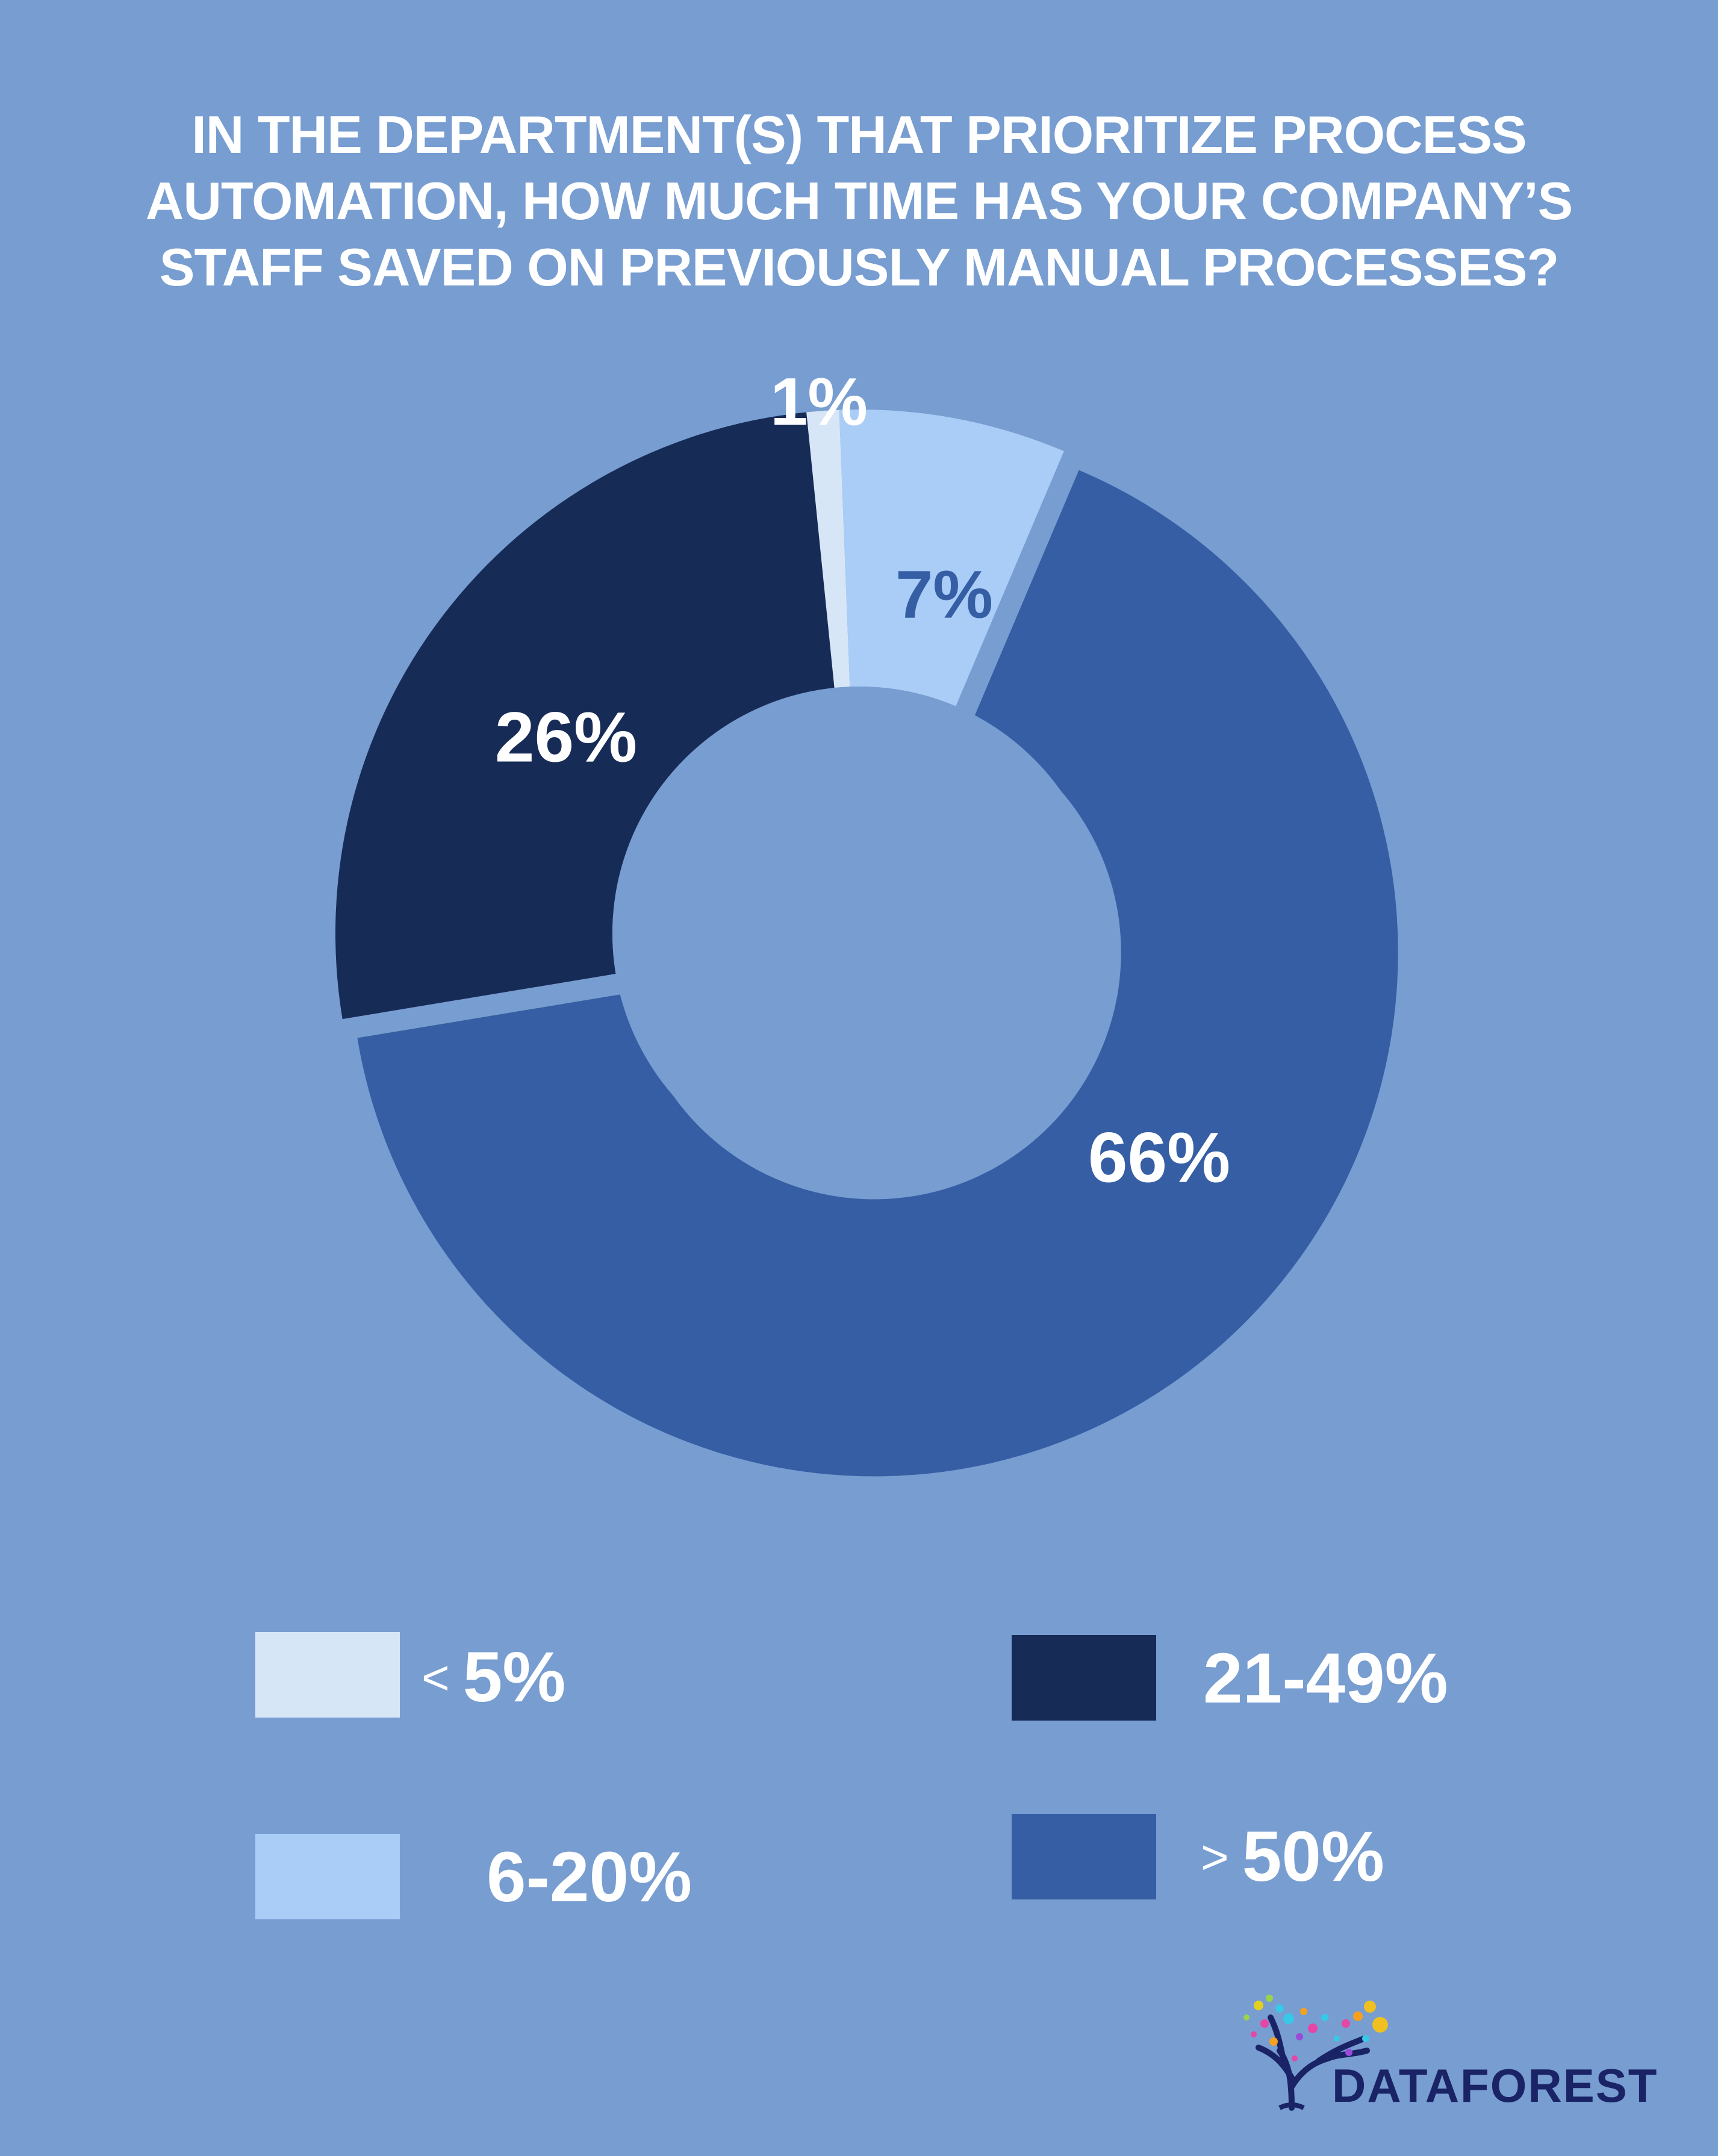  I want to click on legend-text-21-49: 21-49%, so click(1325, 1678).